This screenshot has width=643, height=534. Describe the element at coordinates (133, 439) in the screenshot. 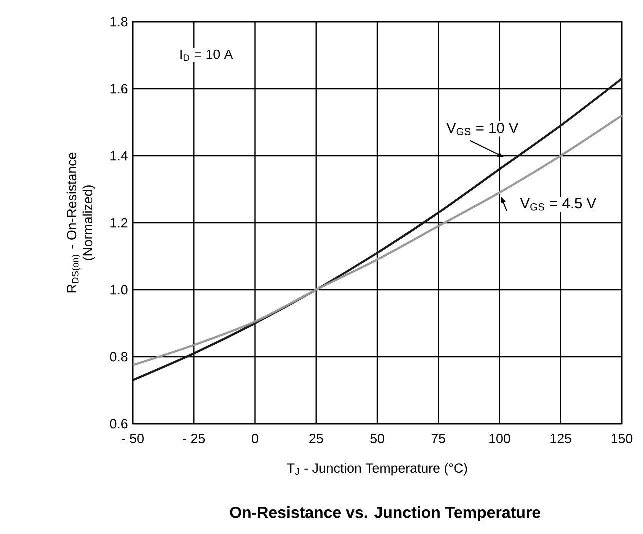

I see `x-tick-label: - 50` at that location.